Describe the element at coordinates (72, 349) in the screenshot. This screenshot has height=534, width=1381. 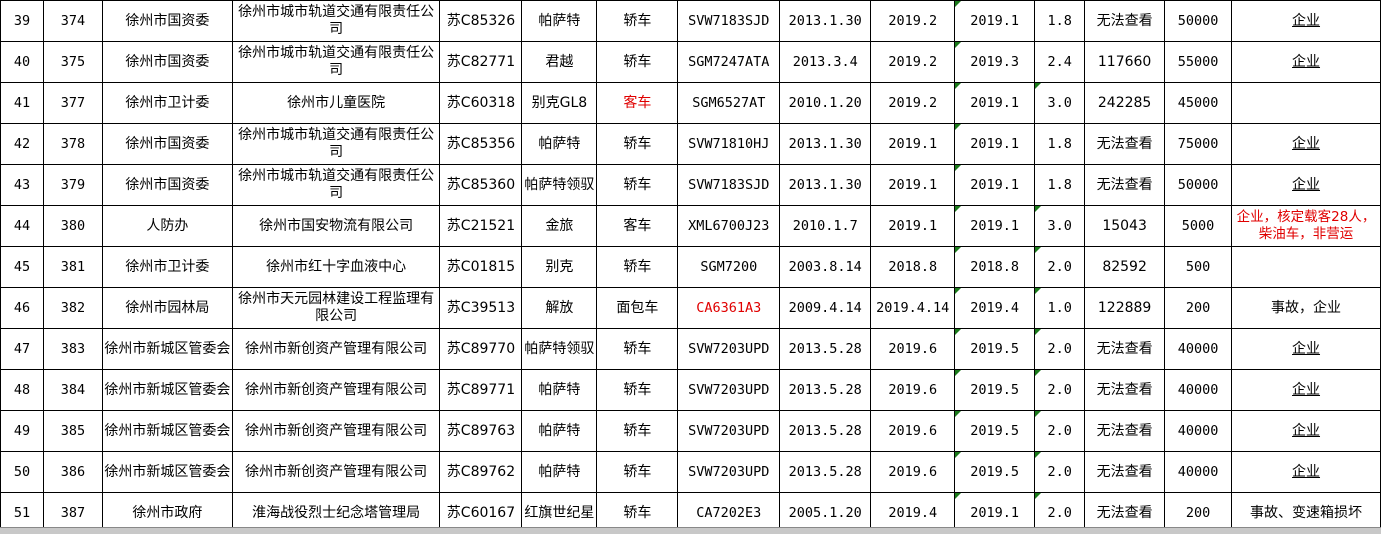
I see `cell-no: 383` at that location.